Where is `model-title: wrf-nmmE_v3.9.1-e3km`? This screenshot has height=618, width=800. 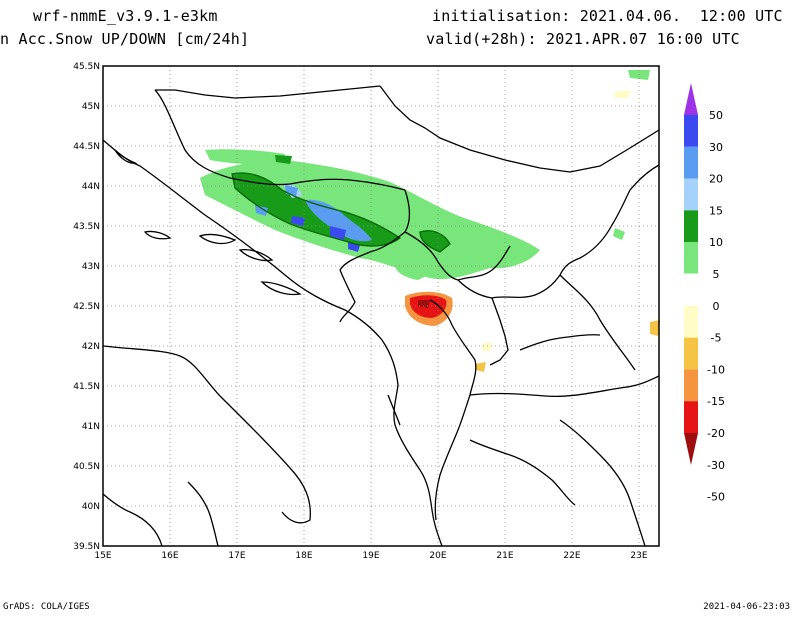 model-title: wrf-nmmE_v3.9.1-e3km is located at coordinates (125, 16).